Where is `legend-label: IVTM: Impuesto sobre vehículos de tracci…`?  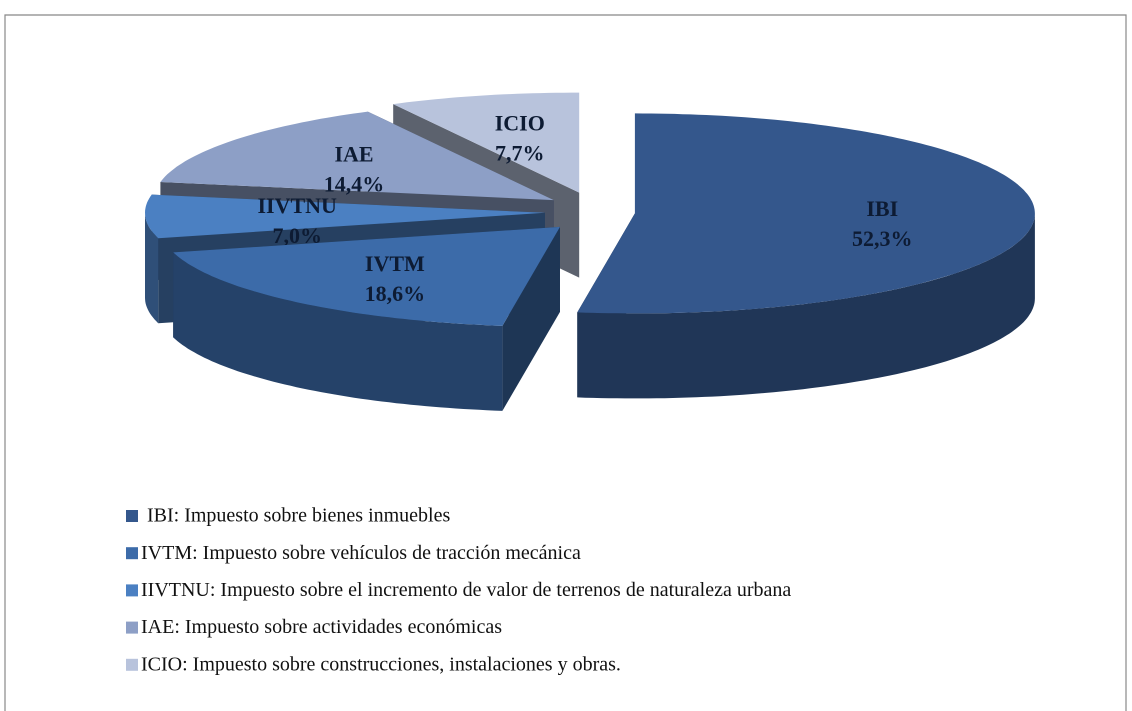 legend-label: IVTM: Impuesto sobre vehículos de tracci… is located at coordinates (361, 553).